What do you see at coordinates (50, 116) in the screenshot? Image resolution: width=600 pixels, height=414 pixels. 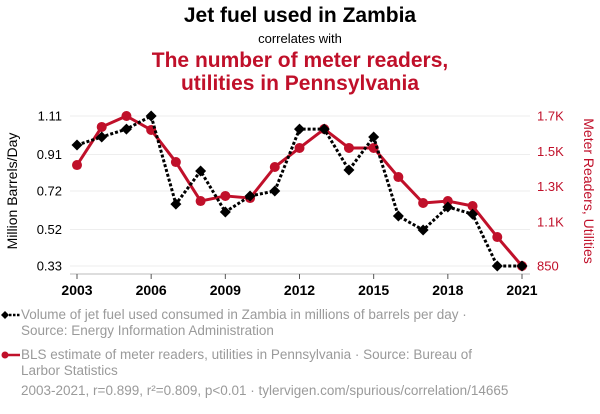 I see `left-tick-label: 1.11` at bounding box center [50, 116].